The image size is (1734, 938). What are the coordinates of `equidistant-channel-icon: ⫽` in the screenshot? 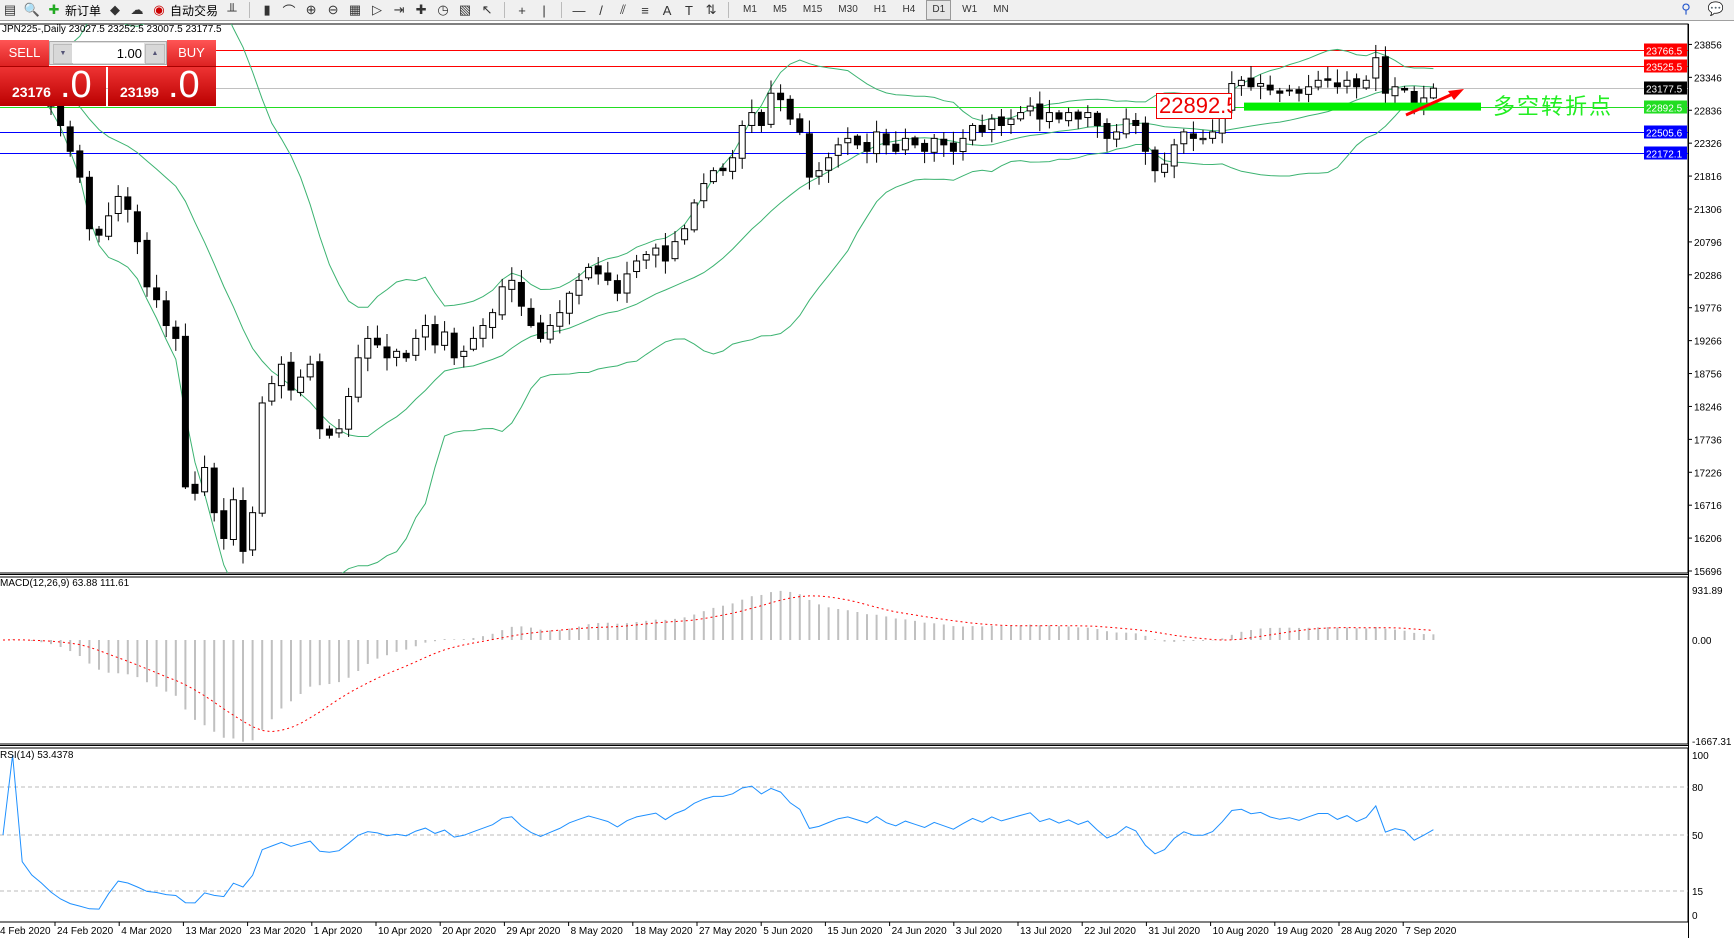 It's located at (623, 9).